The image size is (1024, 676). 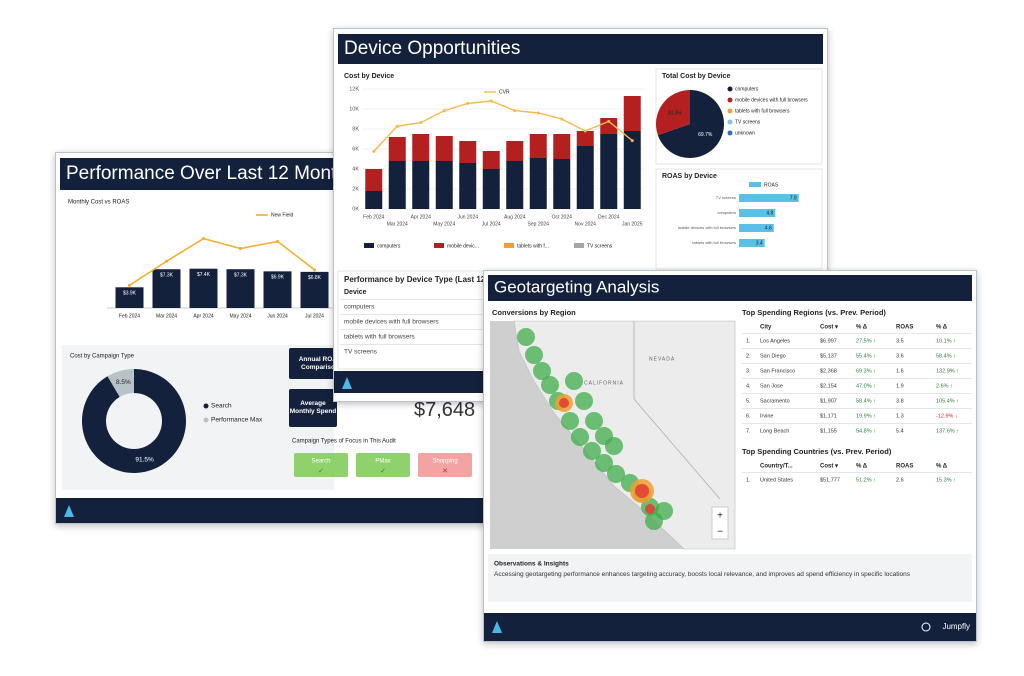 I want to click on table-cell: 5.4, so click(x=900, y=431).